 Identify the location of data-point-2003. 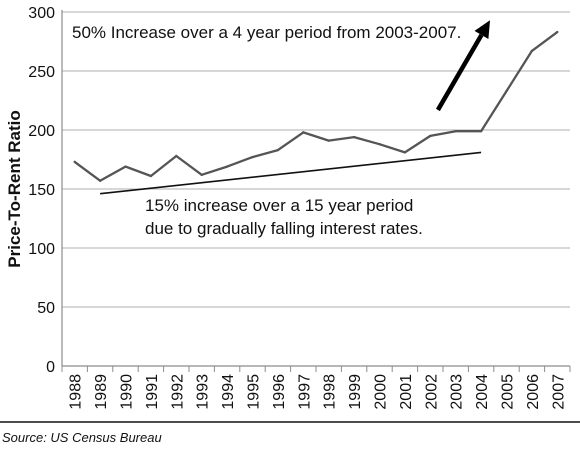
(455, 131).